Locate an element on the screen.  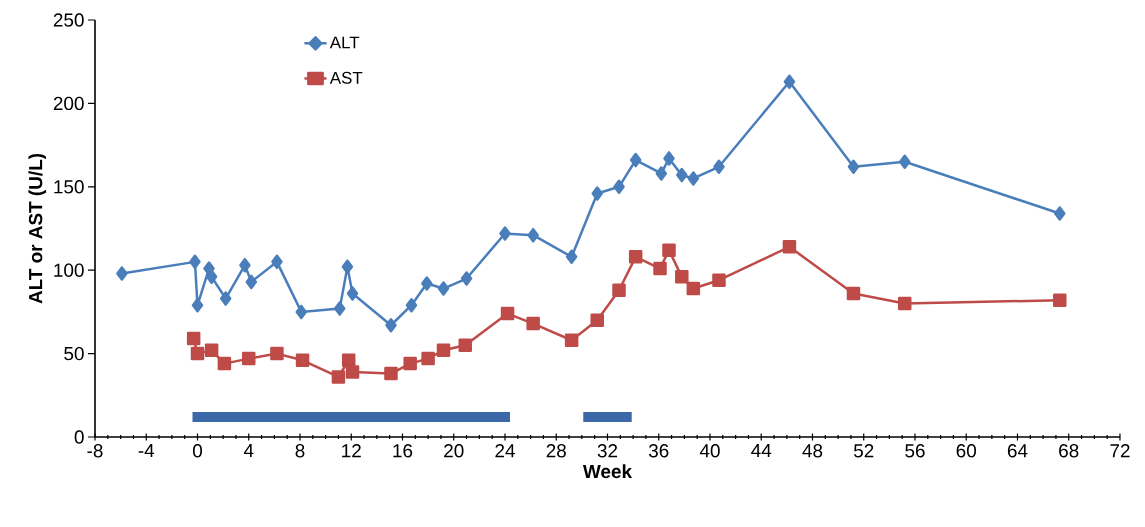
y-tick-label: 100 is located at coordinates (69, 270).